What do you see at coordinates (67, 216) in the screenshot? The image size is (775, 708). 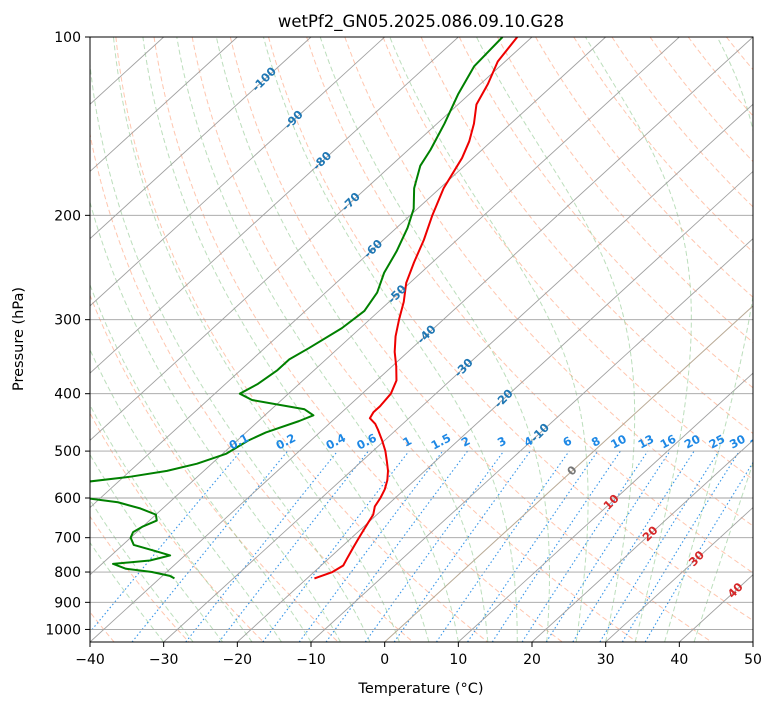 I see `y-tick-label: 200` at bounding box center [67, 216].